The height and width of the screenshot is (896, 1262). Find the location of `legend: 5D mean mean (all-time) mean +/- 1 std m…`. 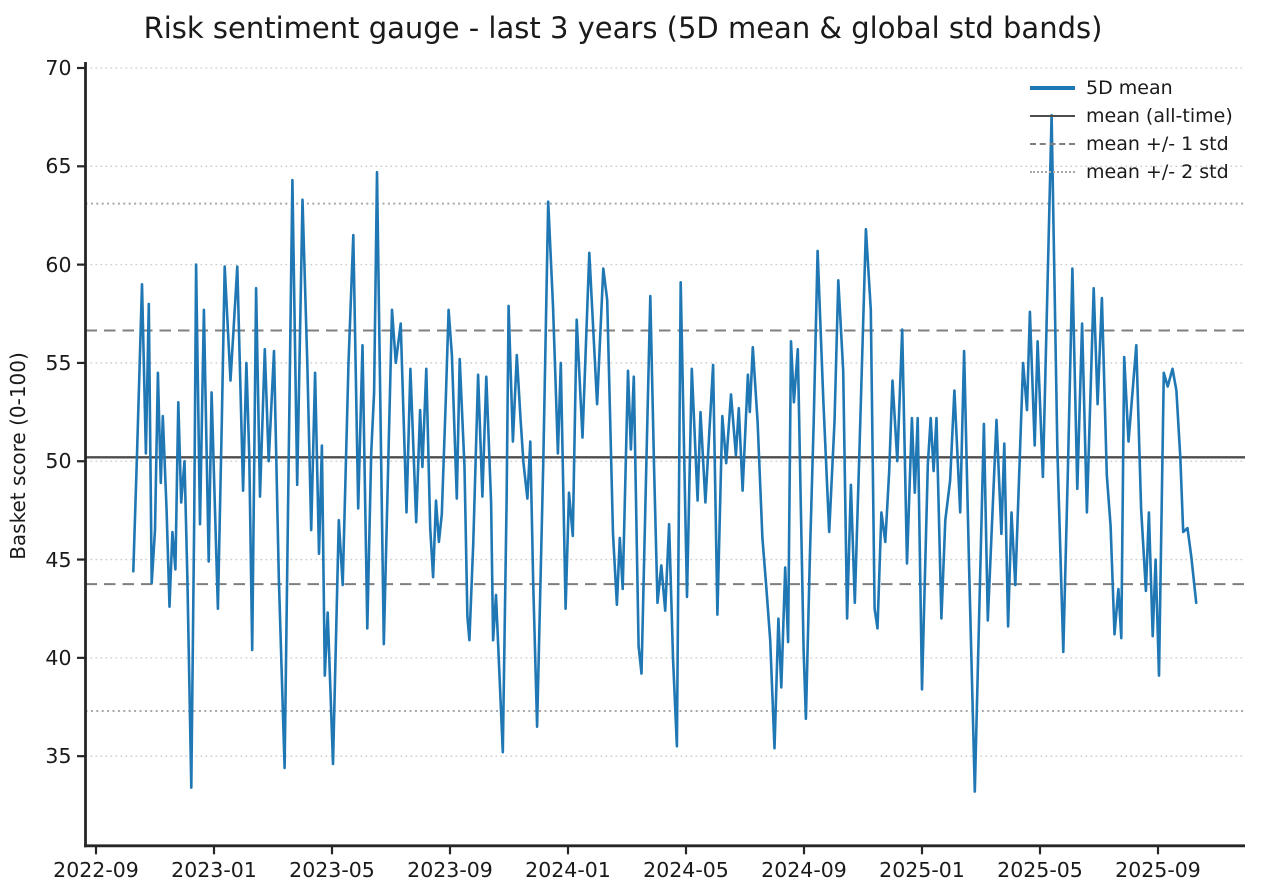

legend: 5D mean mean (all-time) mean +/- 1 std m… is located at coordinates (1131, 130).